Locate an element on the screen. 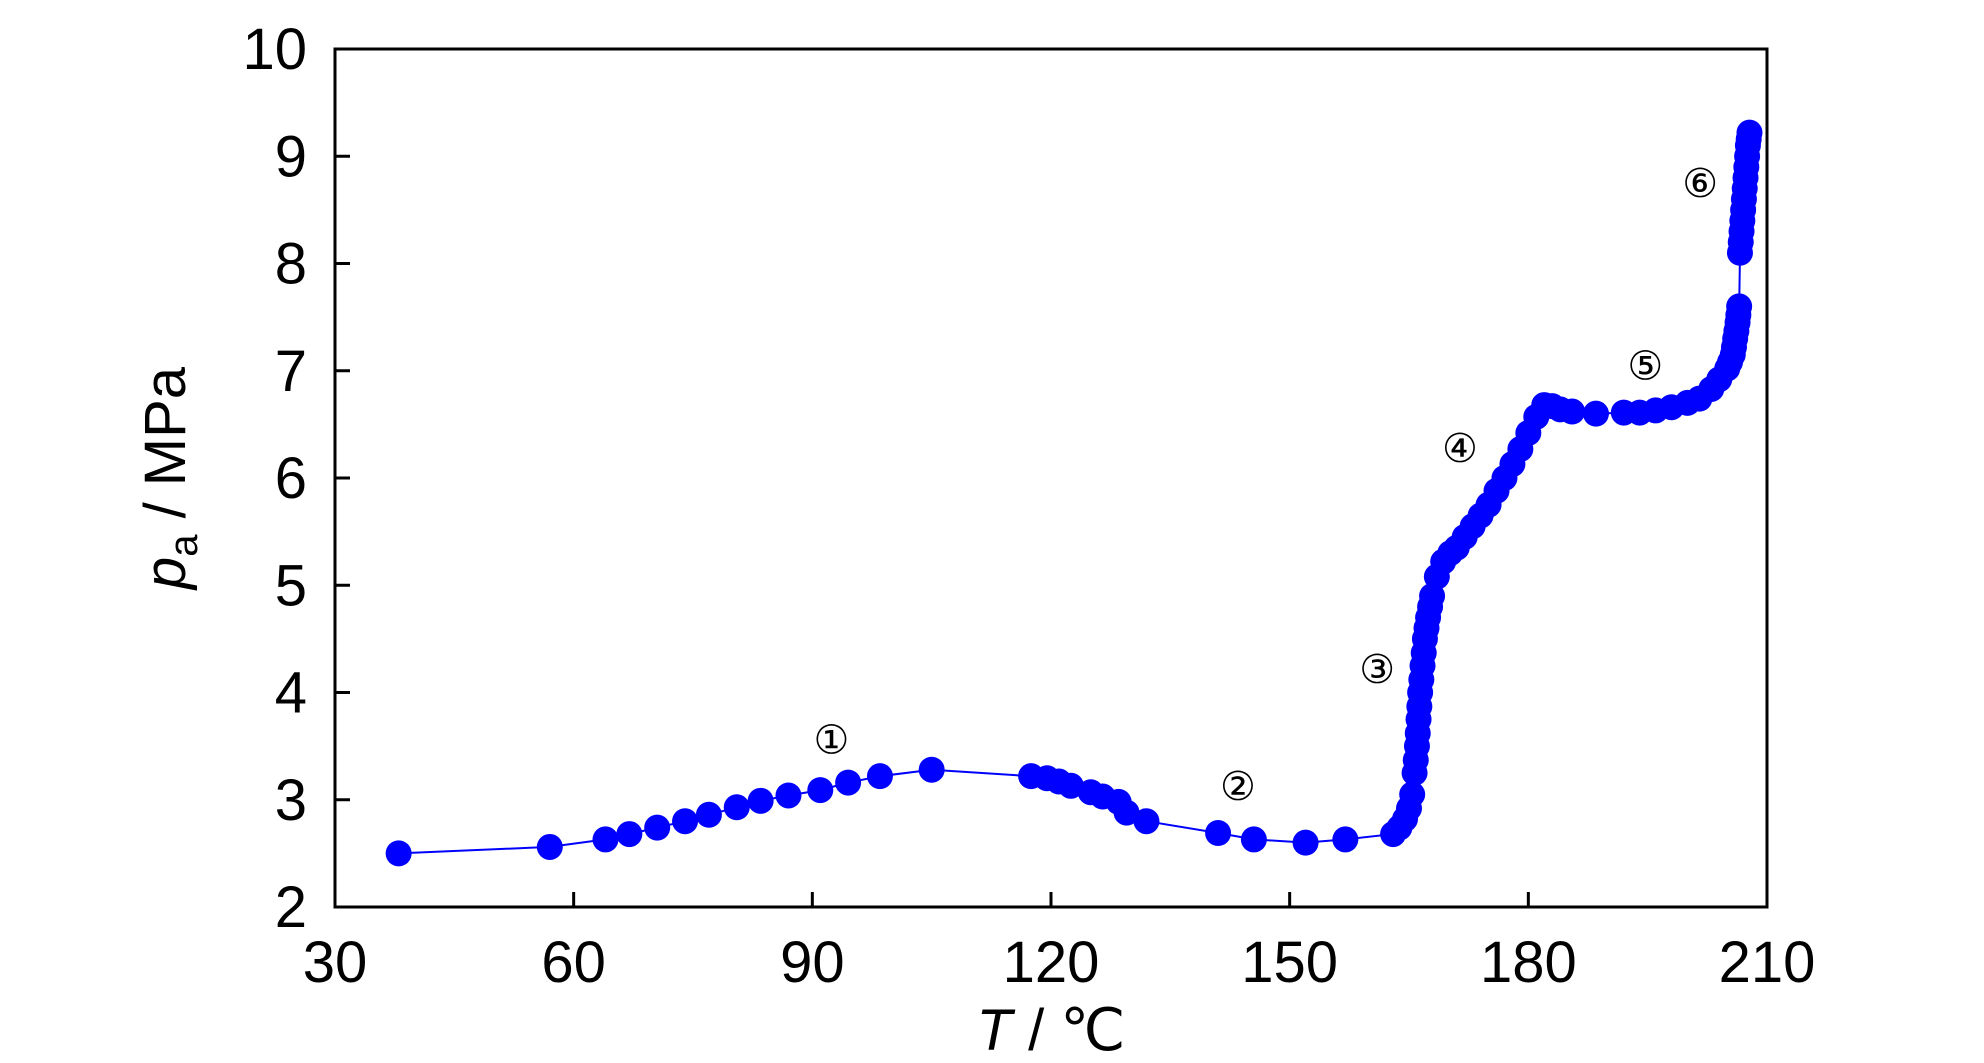  y-tick-label: 9 is located at coordinates (291, 156).